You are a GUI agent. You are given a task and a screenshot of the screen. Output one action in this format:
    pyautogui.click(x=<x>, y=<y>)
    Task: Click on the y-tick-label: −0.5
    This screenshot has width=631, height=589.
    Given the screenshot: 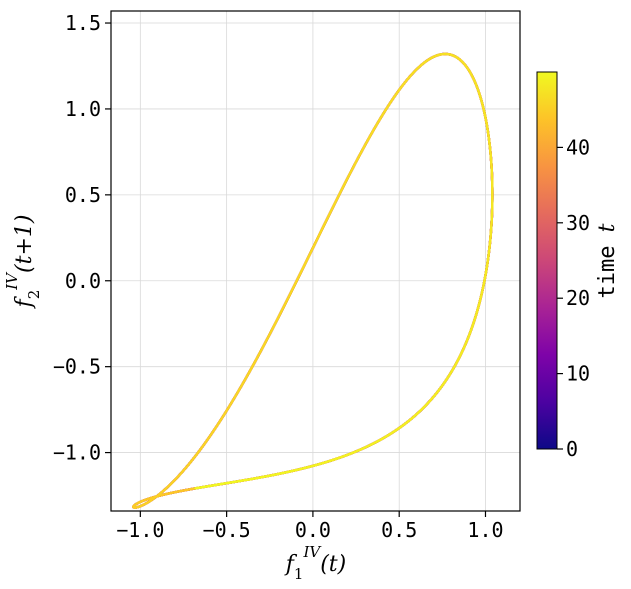 What is the action you would take?
    pyautogui.click(x=77, y=367)
    